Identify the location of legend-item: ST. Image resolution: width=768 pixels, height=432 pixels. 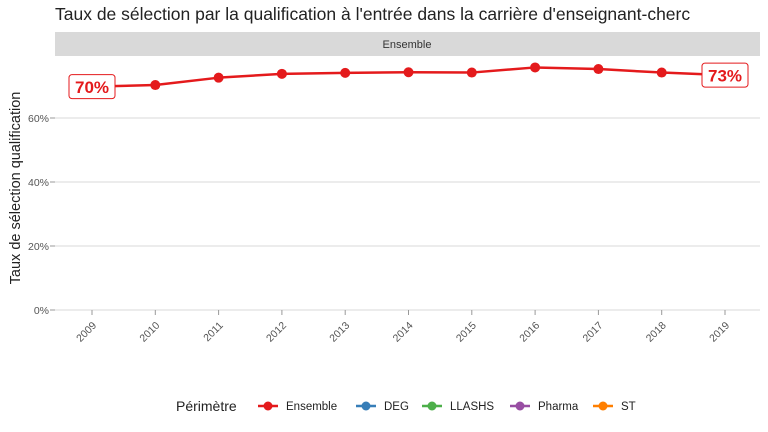
(614, 407).